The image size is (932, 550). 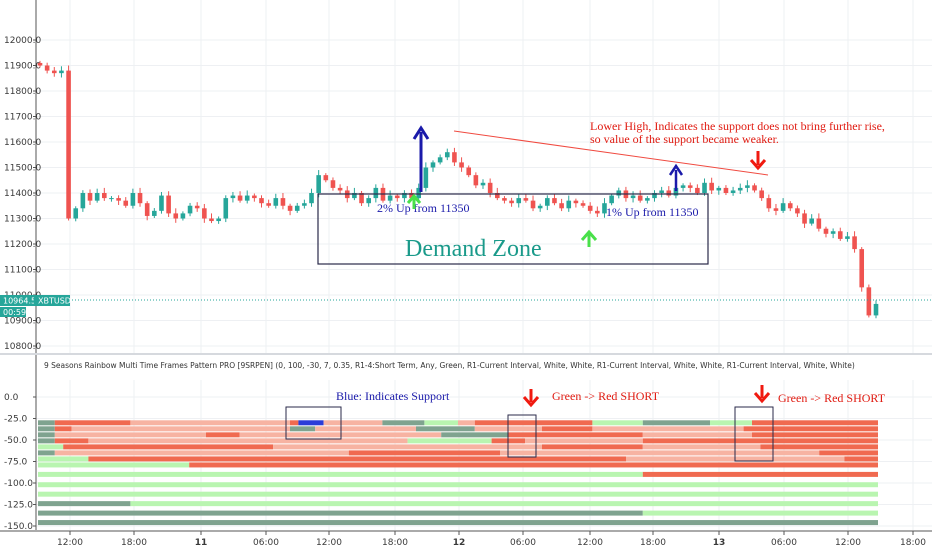 I want to click on countdown-tag: 00:59, so click(x=13, y=312).